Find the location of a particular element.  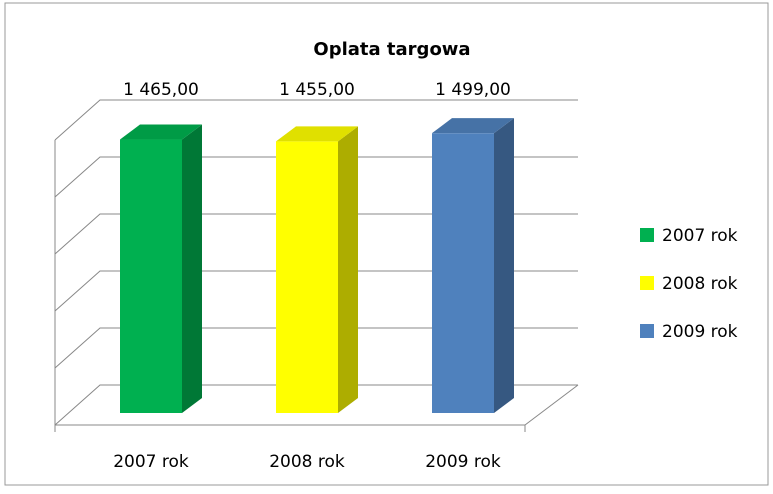

value-label: 1 499,00 is located at coordinates (473, 90).